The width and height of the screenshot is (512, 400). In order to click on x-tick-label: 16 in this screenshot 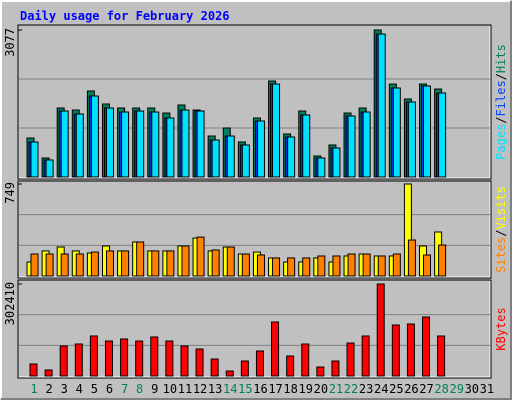, I will do `click(260, 389)`.